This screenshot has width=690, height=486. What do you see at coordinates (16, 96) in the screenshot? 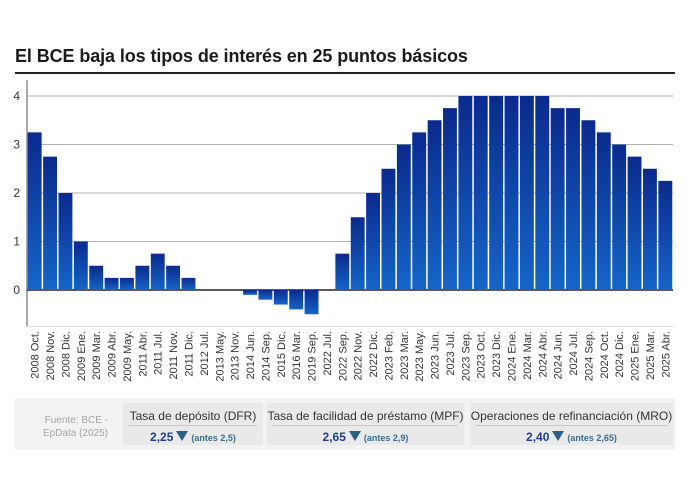
I see `y-tick-label: 4` at bounding box center [16, 96].